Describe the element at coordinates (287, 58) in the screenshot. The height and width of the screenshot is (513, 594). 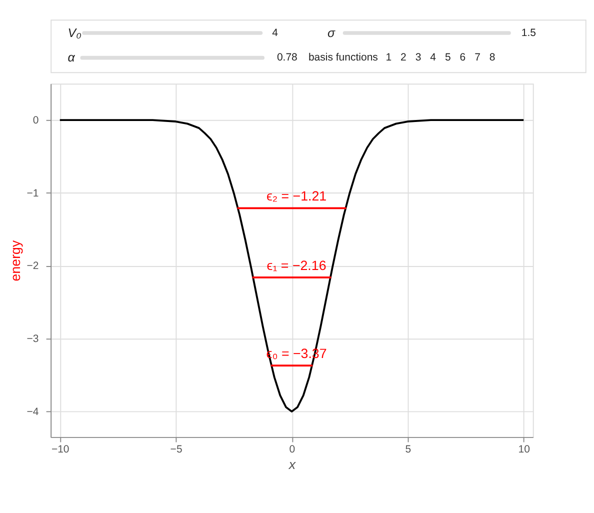
I see `text: 0.78` at that location.